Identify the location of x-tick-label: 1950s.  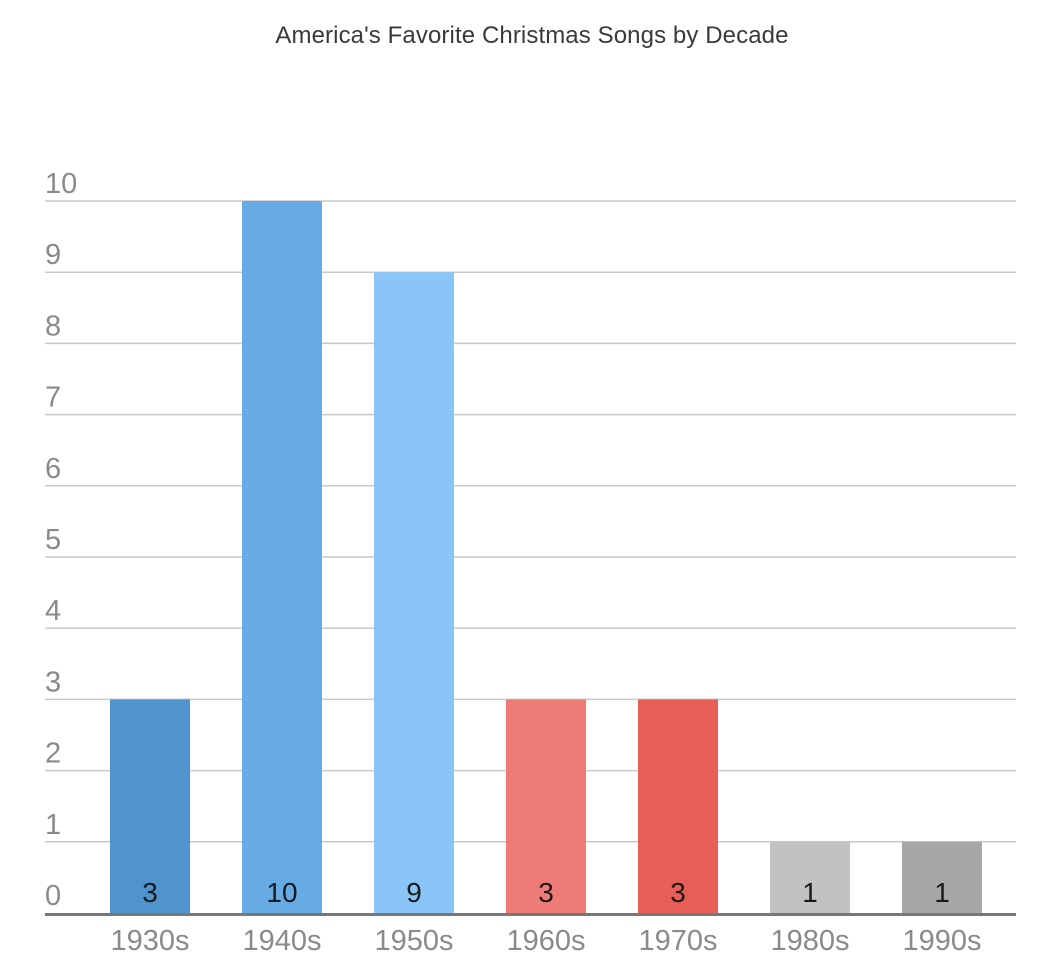
(413, 941).